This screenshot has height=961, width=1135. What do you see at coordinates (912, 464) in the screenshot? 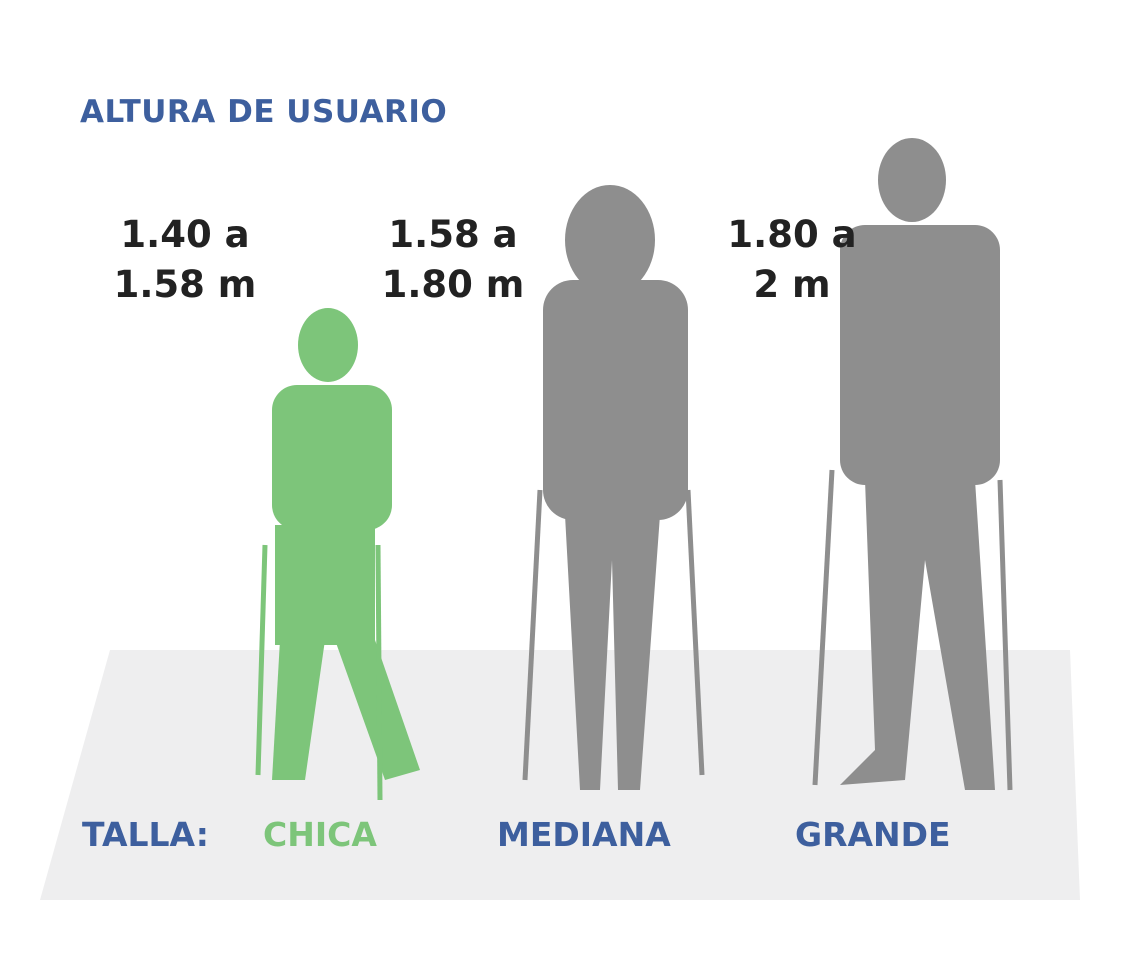
I see `man-silhouette` at bounding box center [912, 464].